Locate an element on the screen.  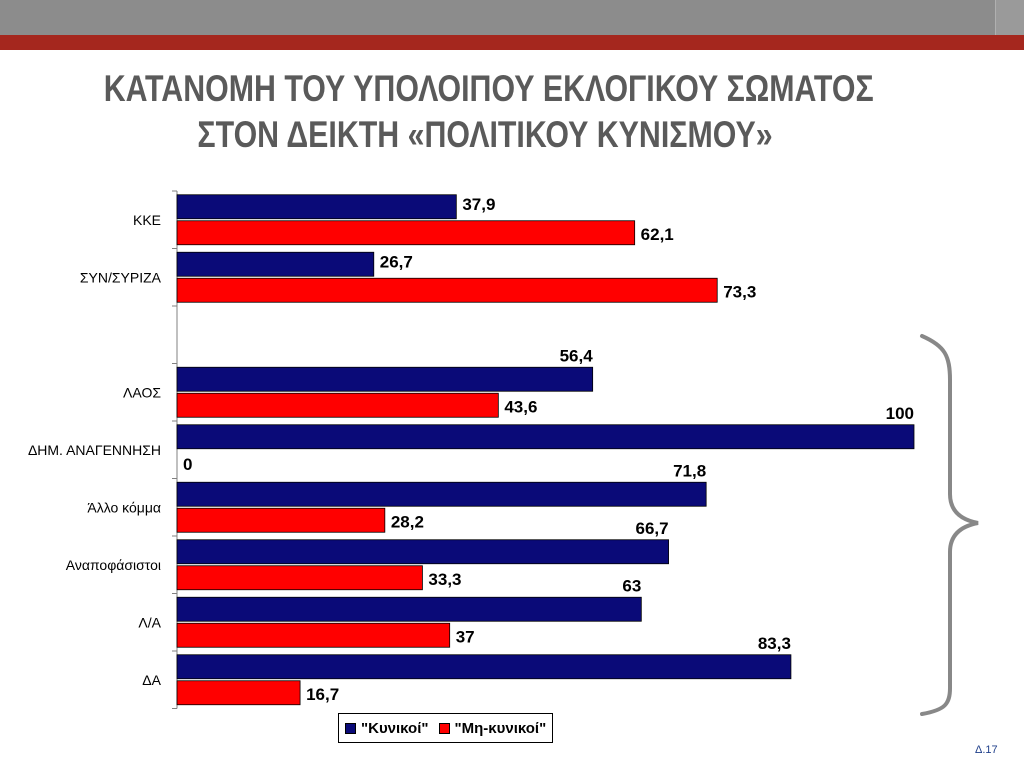
category-label: Άλλο κόμμα is located at coordinates (124, 507).